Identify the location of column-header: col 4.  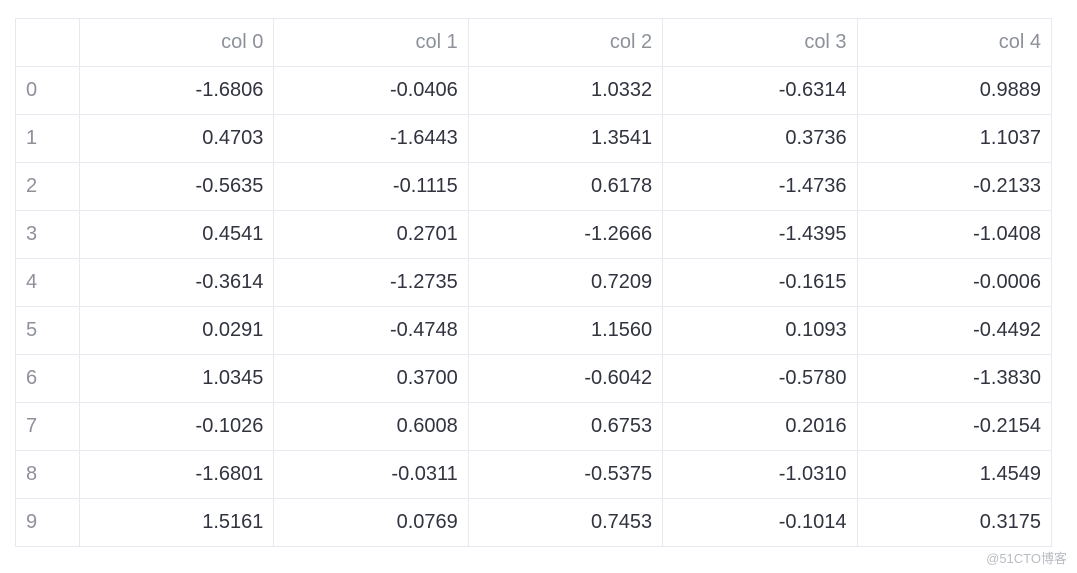
(954, 42).